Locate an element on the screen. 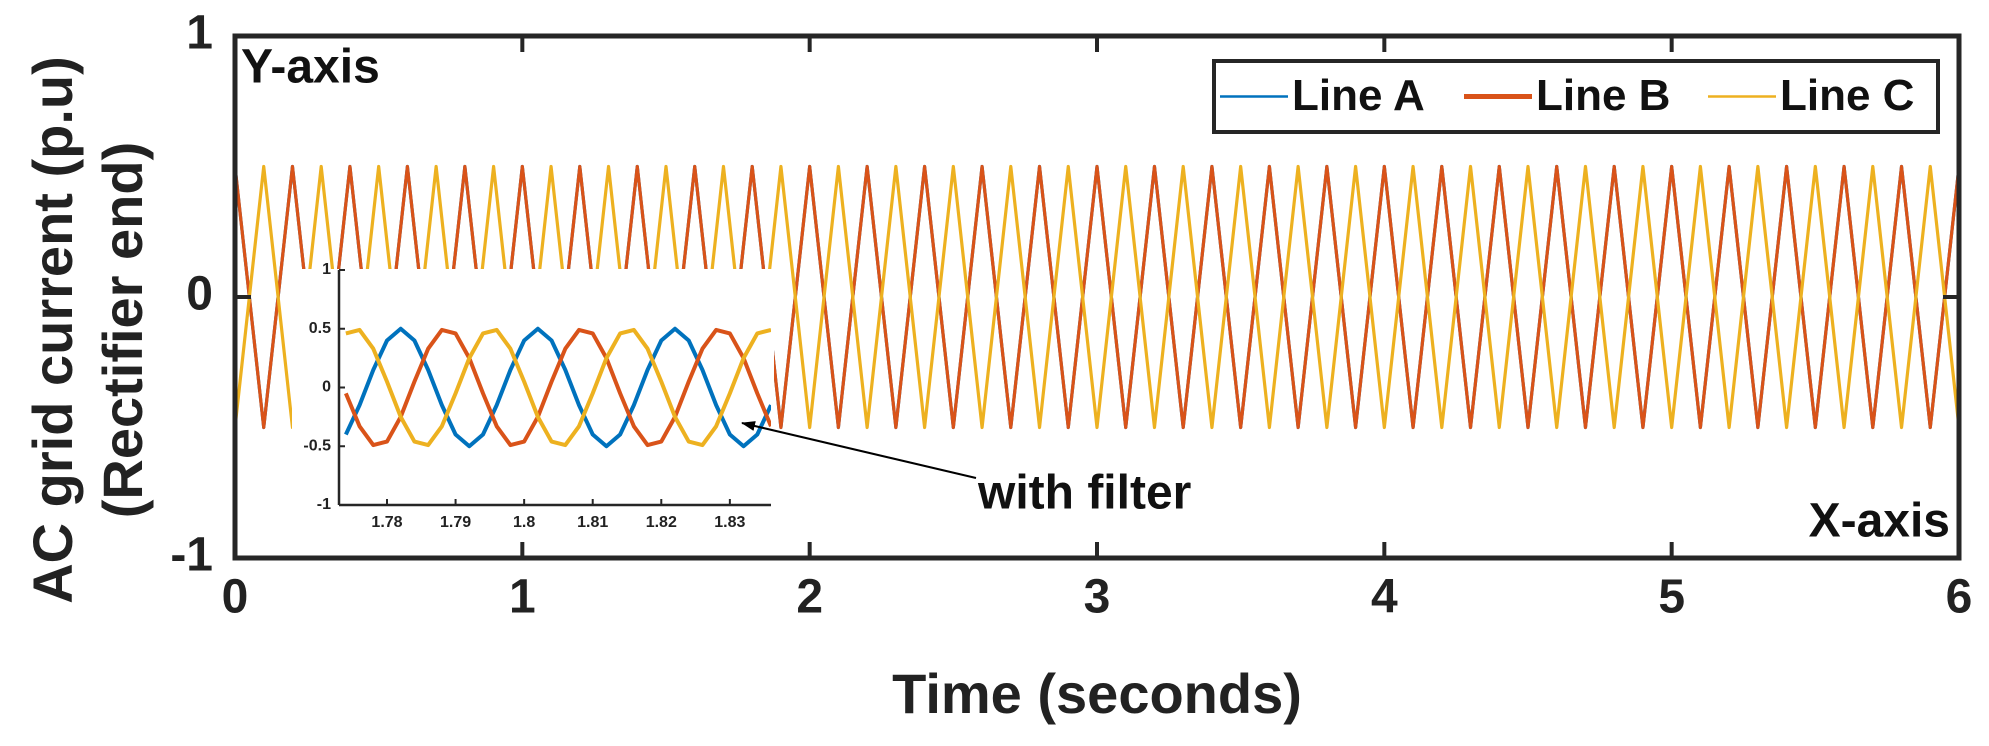  x-tick-label: 3 is located at coordinates (1097, 597).